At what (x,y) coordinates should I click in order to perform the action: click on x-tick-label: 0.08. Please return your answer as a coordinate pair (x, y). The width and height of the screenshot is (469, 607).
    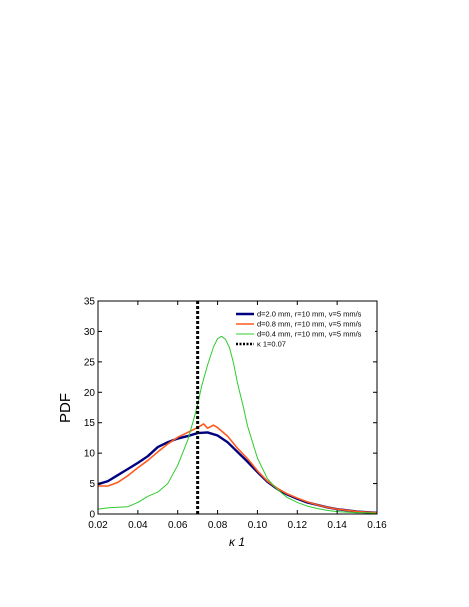
    Looking at the image, I should click on (218, 525).